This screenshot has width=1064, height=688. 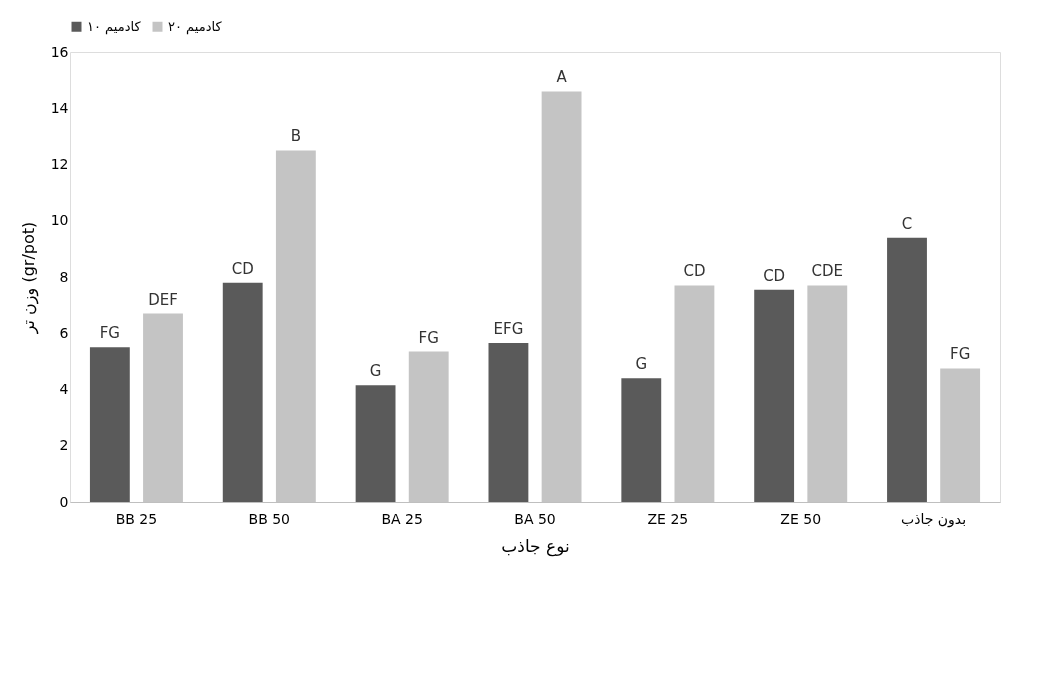 I want to click on y-tick-label: 6, so click(x=64, y=332).